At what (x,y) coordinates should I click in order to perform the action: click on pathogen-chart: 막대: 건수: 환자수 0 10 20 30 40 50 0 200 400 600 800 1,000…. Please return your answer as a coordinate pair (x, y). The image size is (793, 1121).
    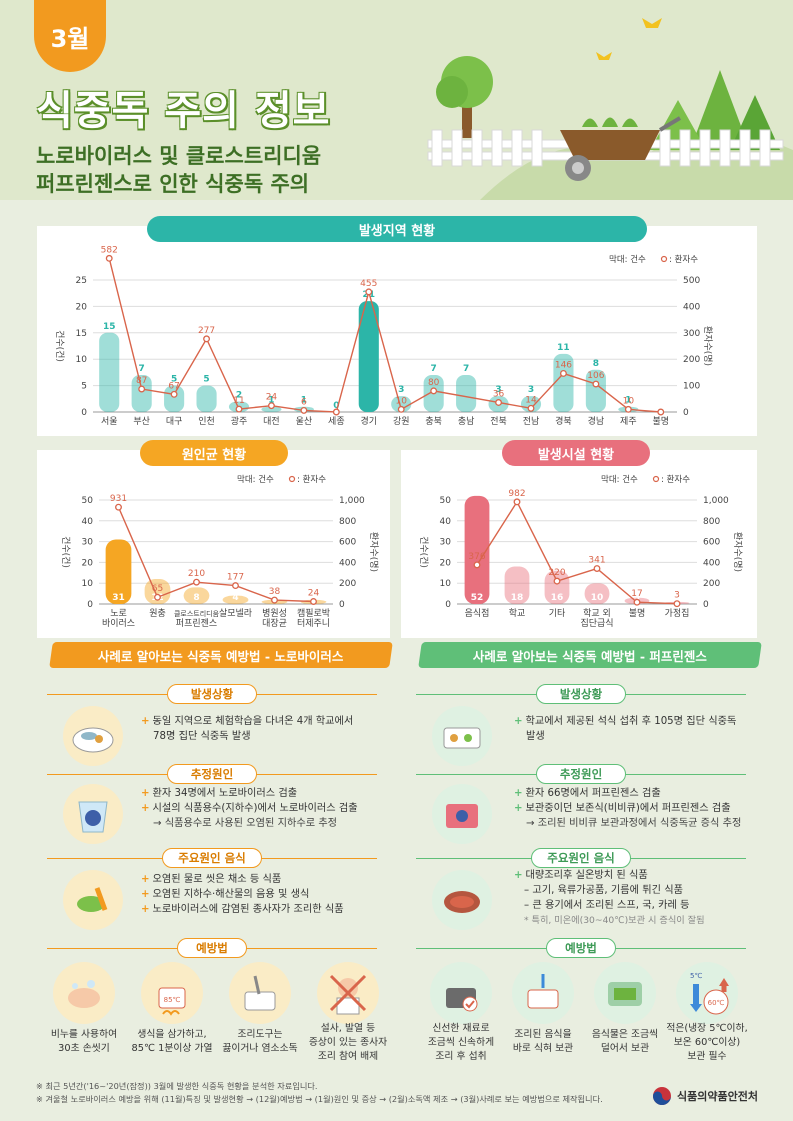
    Looking at the image, I should click on (220, 551).